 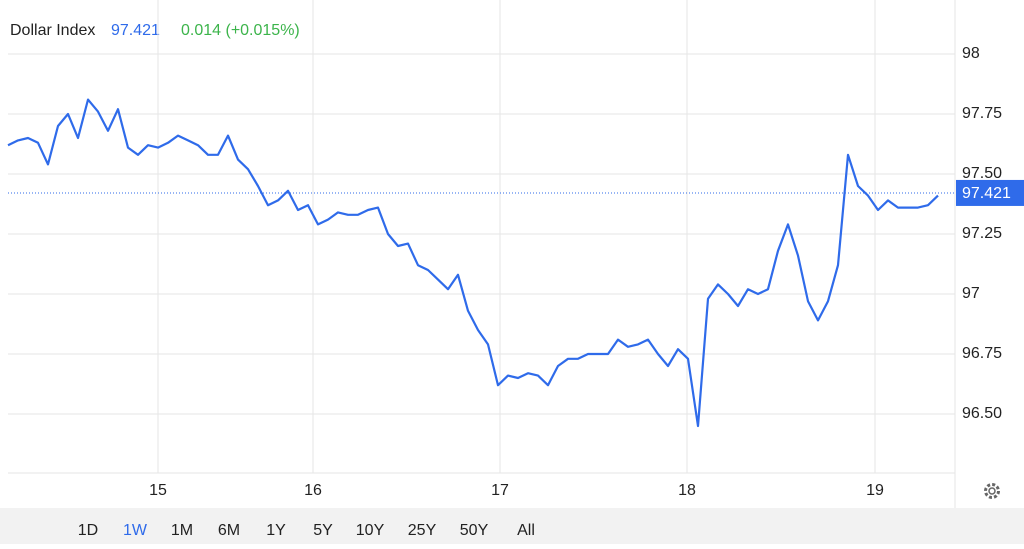 I want to click on y-tick-label: 96.50, so click(x=982, y=413).